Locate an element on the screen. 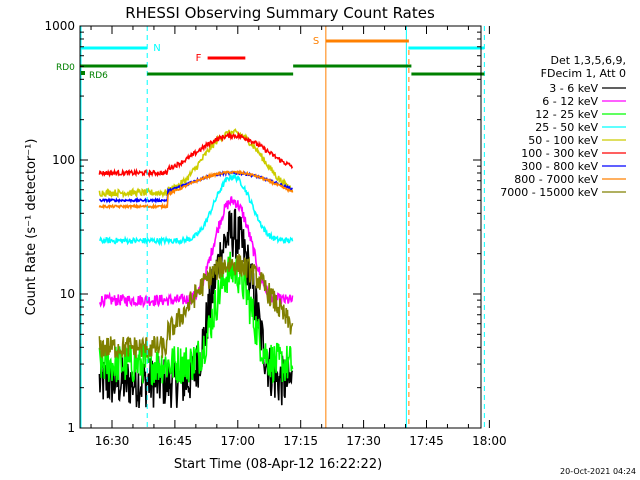  y-tick-label: 1000 is located at coordinates (59, 26).